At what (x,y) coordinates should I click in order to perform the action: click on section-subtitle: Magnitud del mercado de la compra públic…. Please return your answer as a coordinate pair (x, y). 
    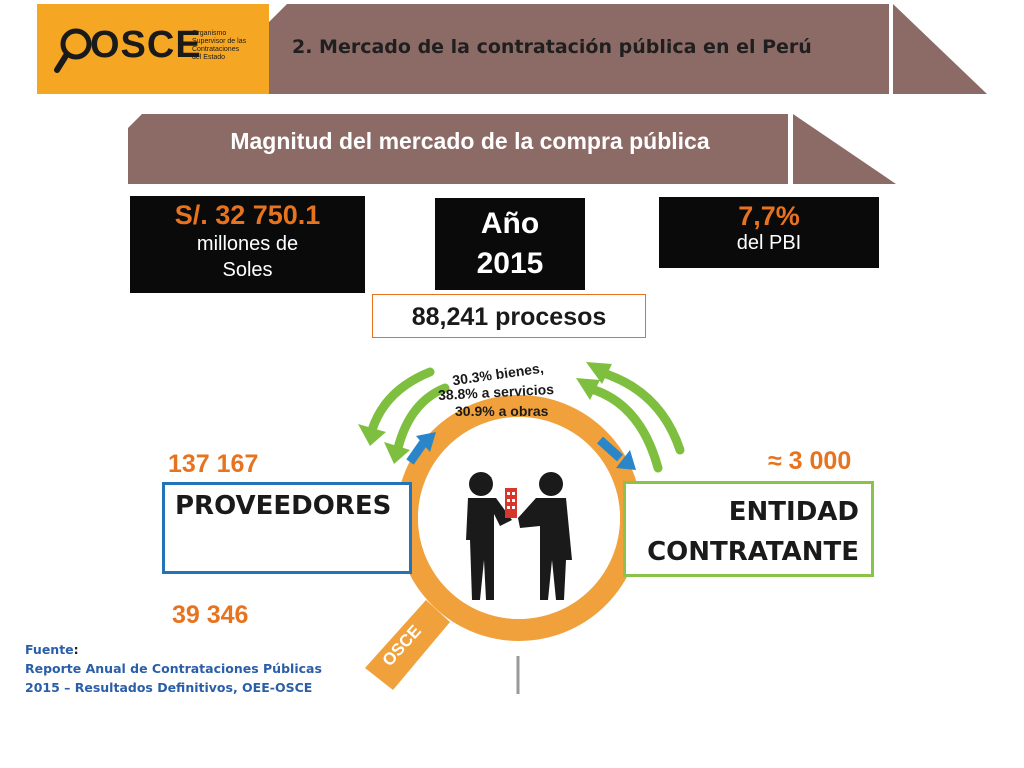
    Looking at the image, I should click on (470, 141).